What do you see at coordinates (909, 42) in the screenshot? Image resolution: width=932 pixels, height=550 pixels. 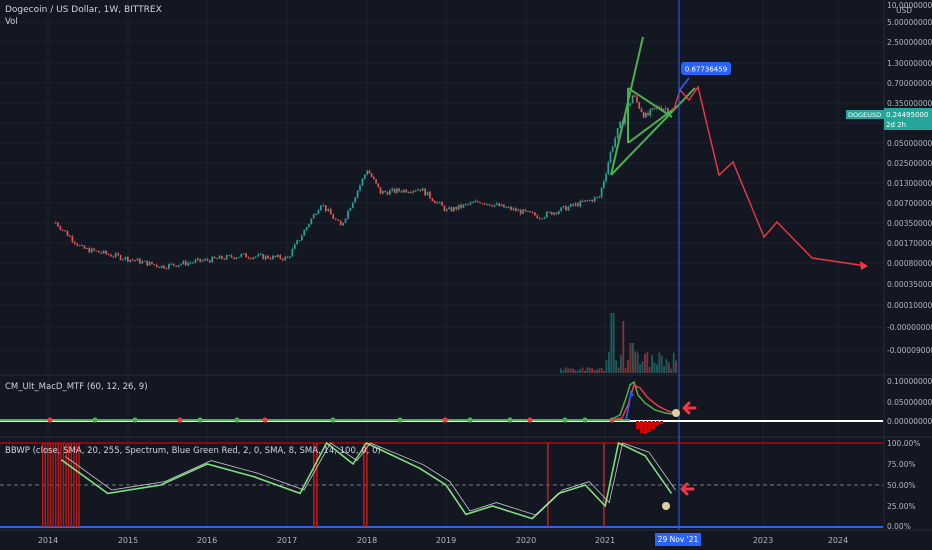 I see `price-tick-label: 2.50000000` at bounding box center [909, 42].